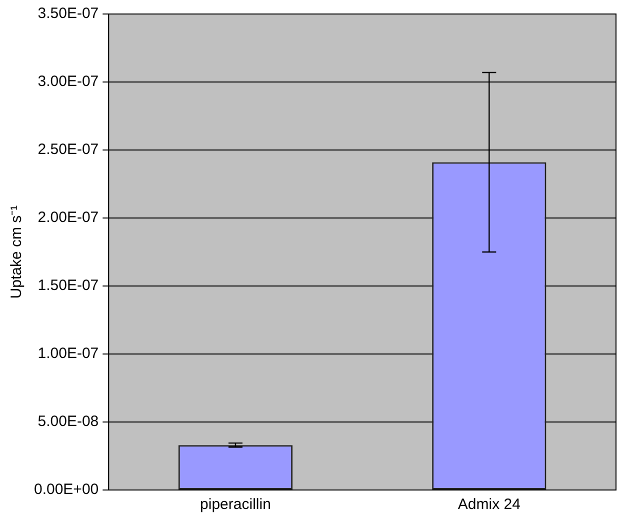 Image resolution: width=628 pixels, height=524 pixels. I want to click on y-tick-label: 3.50E-07, so click(68, 13).